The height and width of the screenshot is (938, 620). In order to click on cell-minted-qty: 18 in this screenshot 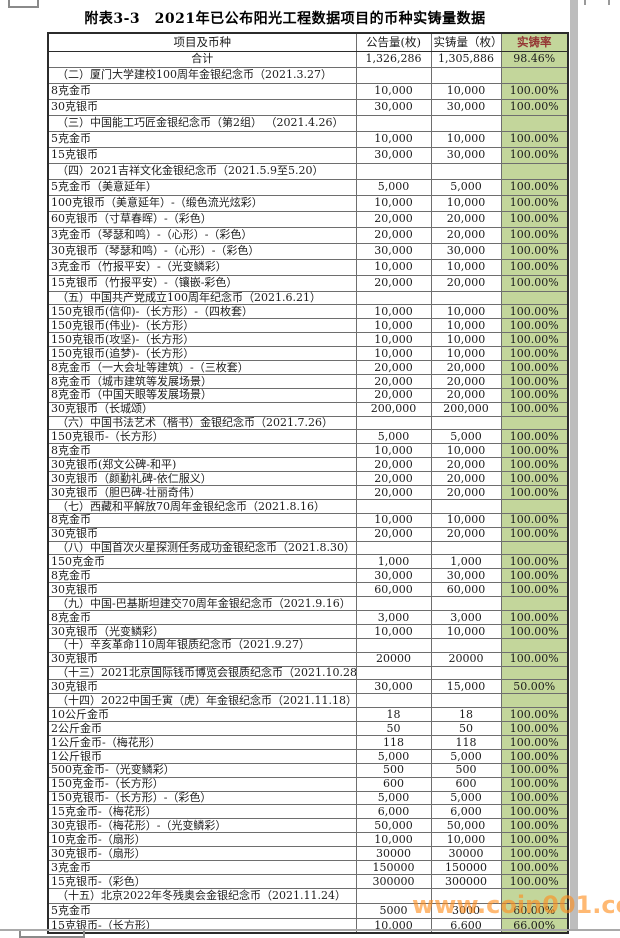, I will do `click(466, 715)`.